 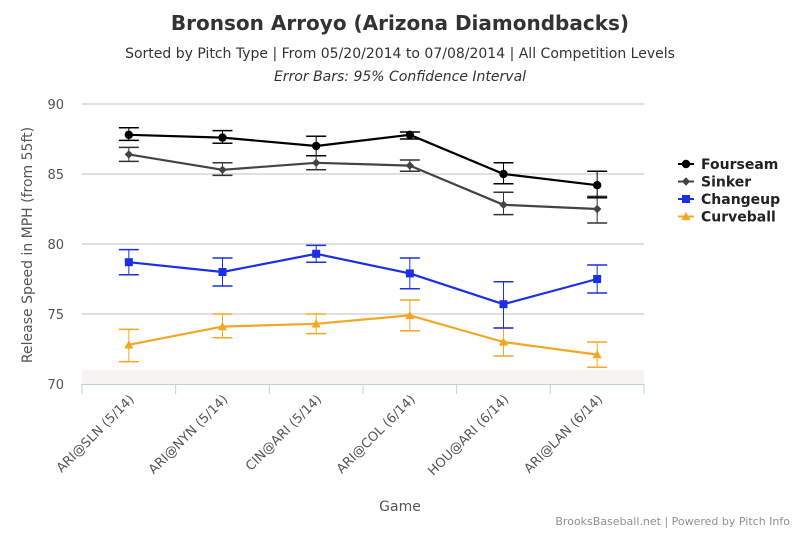 I want to click on y-axis-ticks: 70 75 80 85 90, so click(x=55, y=245).